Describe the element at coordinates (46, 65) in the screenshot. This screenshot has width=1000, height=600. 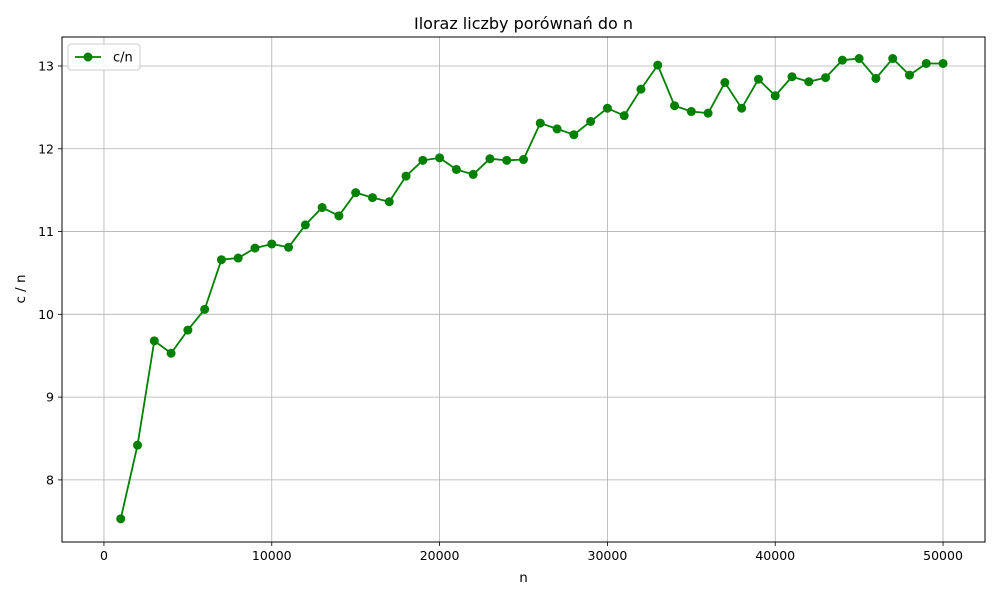
I see `y-tick-label: 13` at that location.